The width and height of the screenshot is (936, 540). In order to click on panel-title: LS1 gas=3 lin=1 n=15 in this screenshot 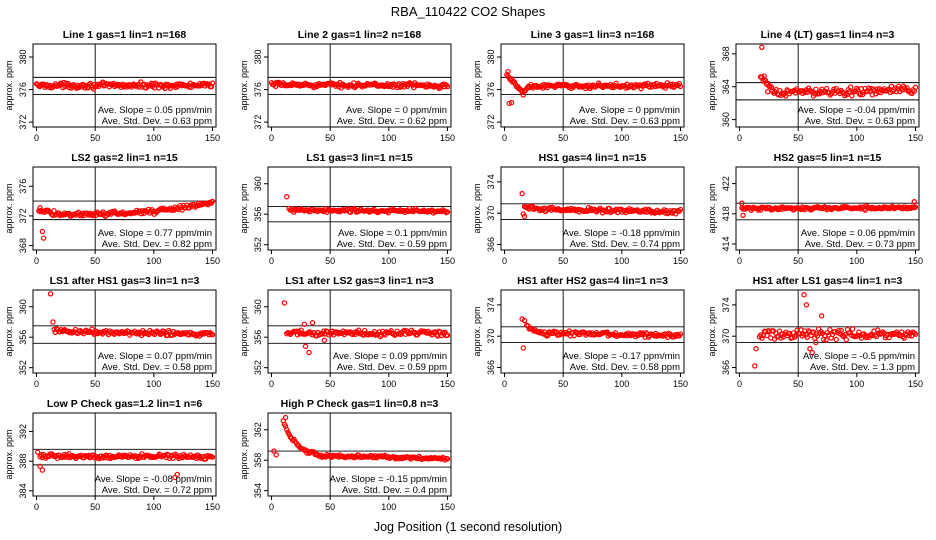, I will do `click(359, 158)`.